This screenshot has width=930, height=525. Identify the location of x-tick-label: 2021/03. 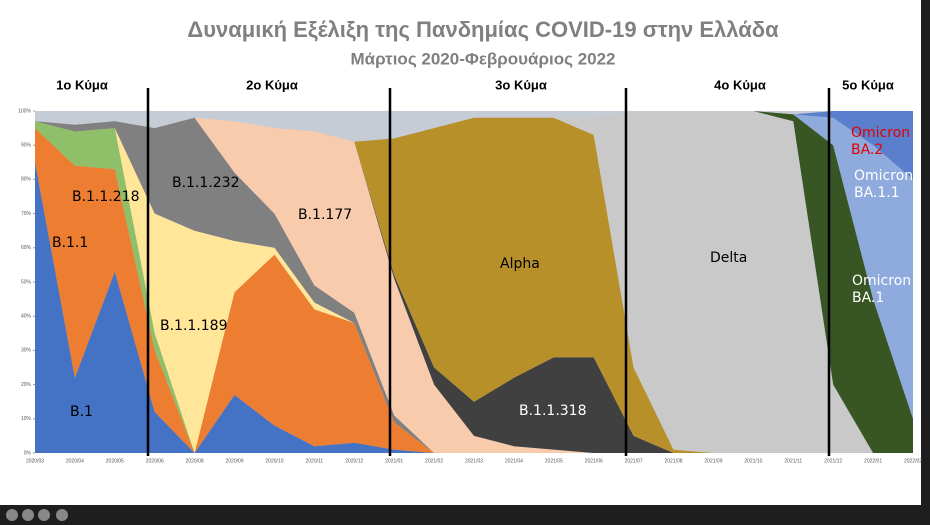
(474, 461).